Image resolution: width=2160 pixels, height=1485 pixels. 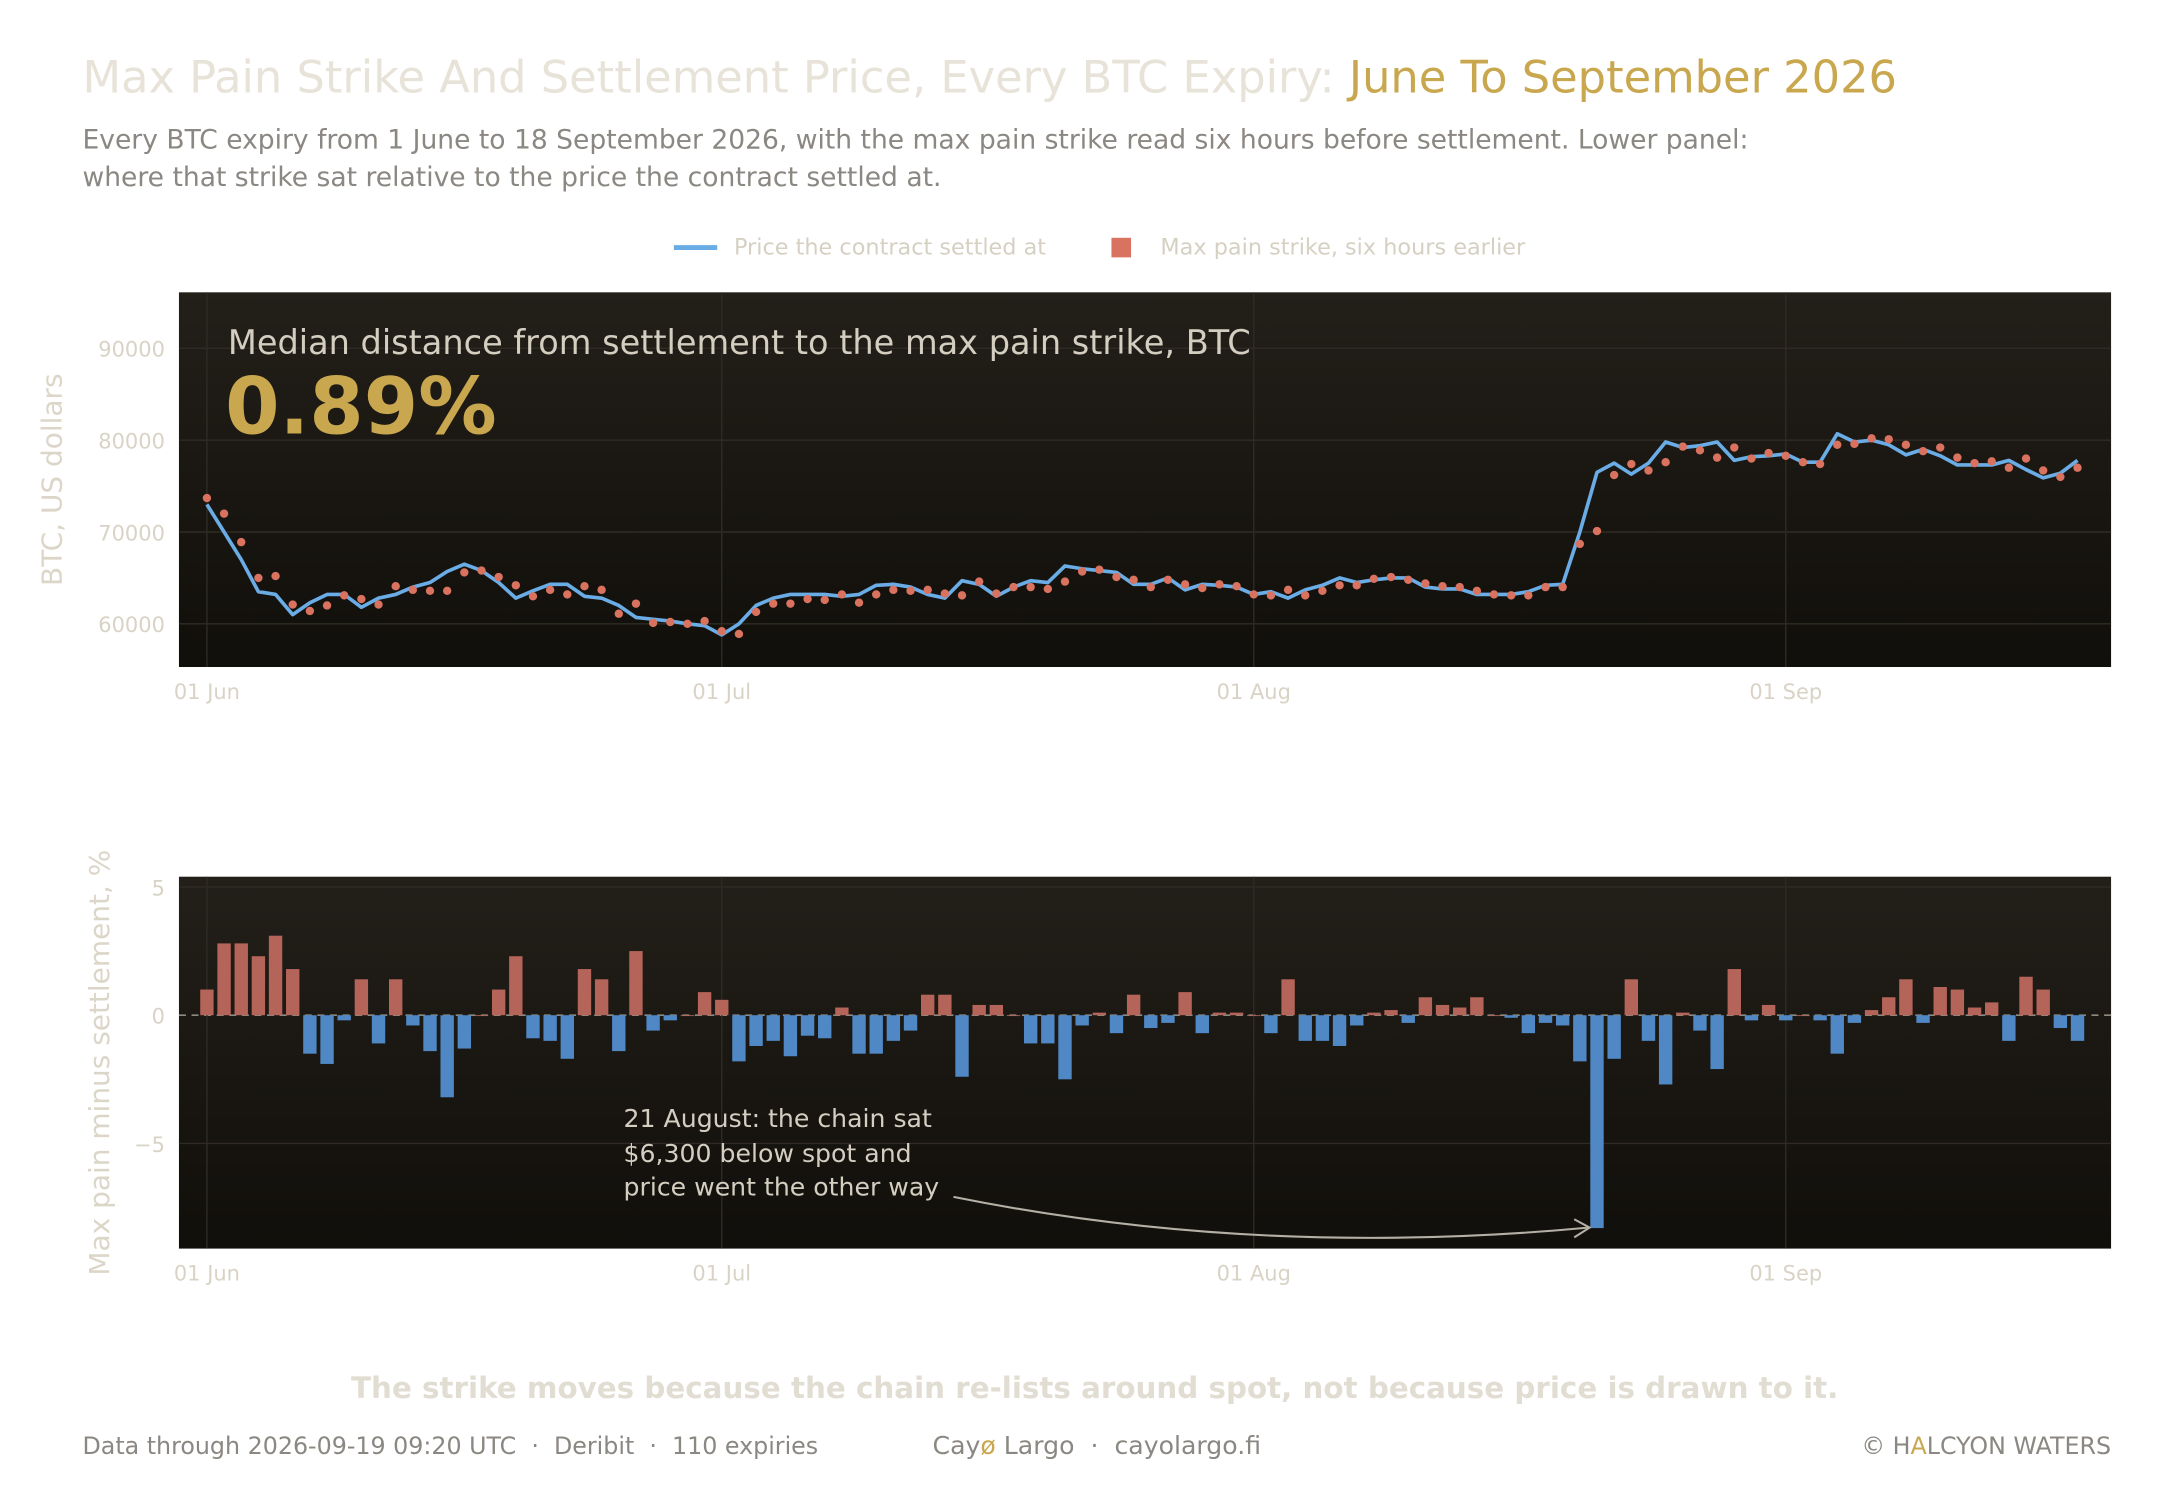 What do you see at coordinates (207, 692) in the screenshot?
I see `x-tick-label: 01 Jun` at bounding box center [207, 692].